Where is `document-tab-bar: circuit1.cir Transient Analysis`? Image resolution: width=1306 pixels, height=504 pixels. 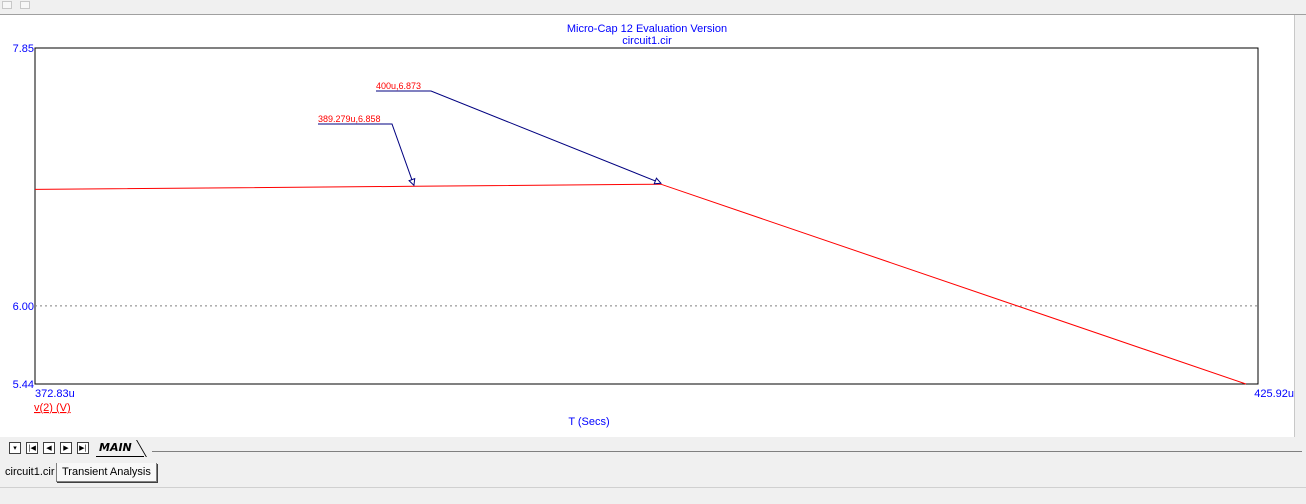 document-tab-bar: circuit1.cir Transient Analysis is located at coordinates (653, 473).